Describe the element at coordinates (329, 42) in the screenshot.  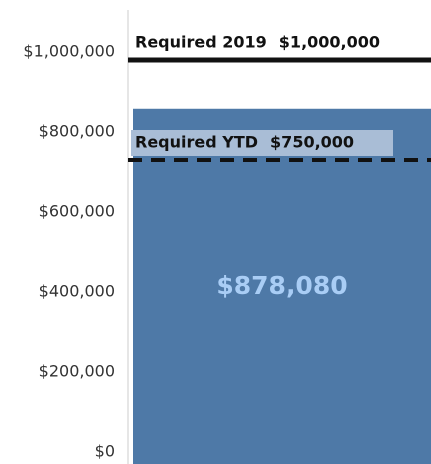
I see `reference-value-label: $1,000,000` at that location.